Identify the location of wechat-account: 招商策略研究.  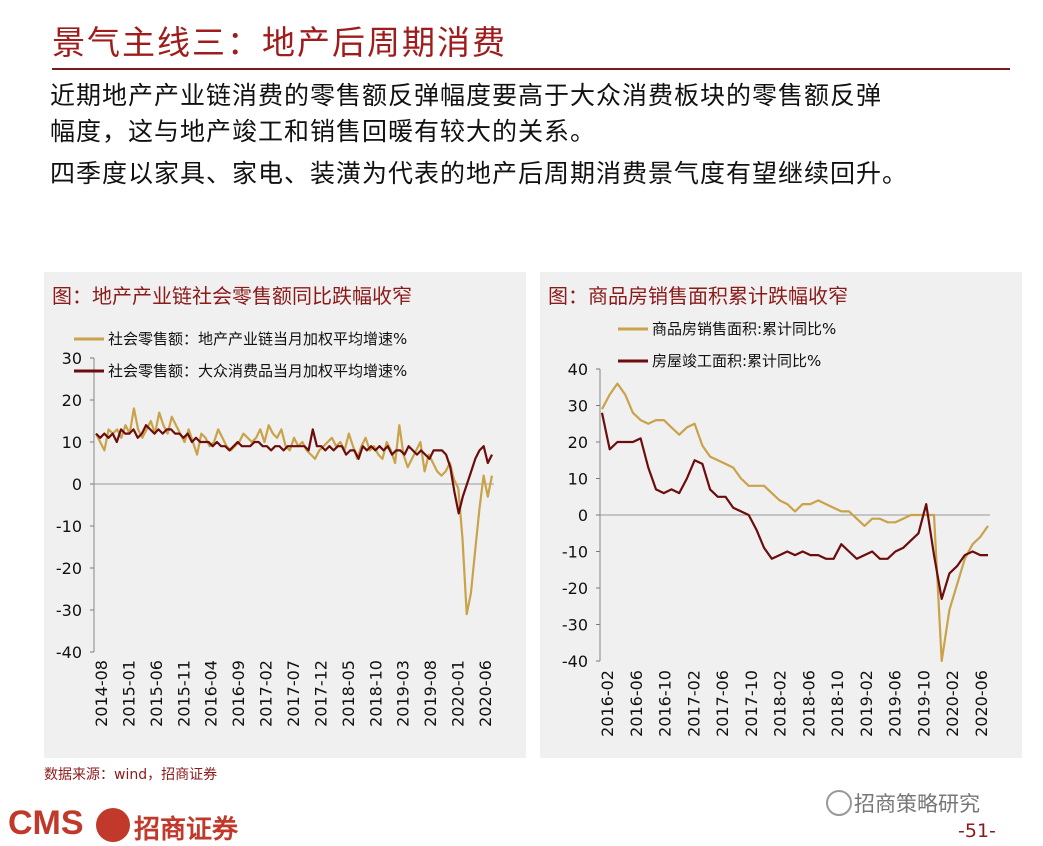
(917, 804).